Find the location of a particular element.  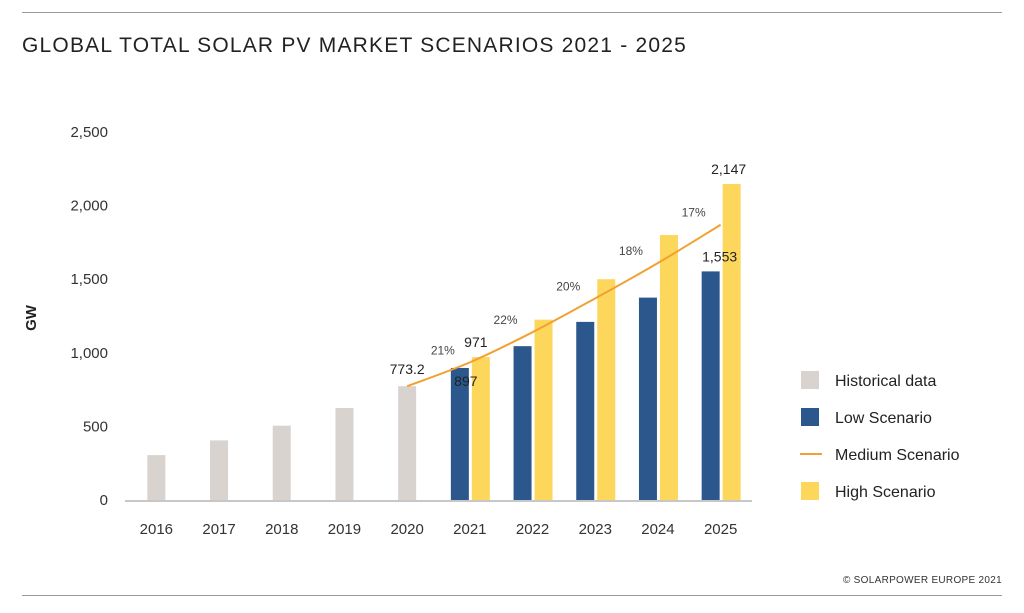

x-tick-label: 2021 is located at coordinates (469, 529).